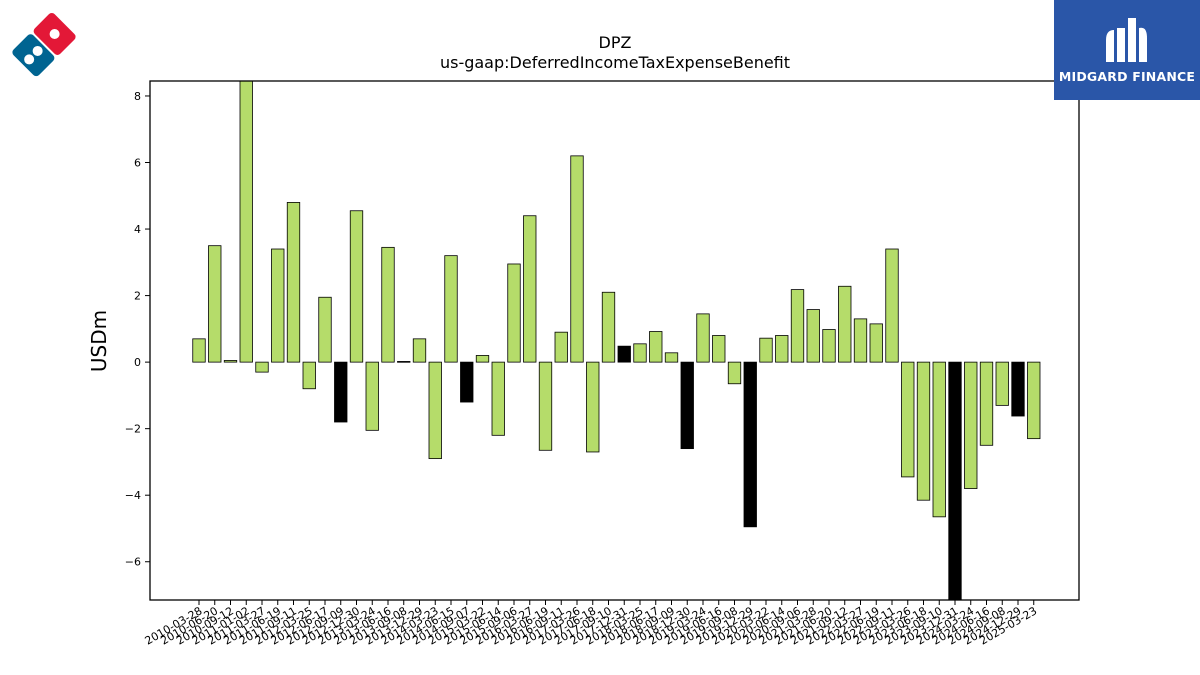  What do you see at coordinates (137, 296) in the screenshot?
I see `y-tick-label: 2` at bounding box center [137, 296].